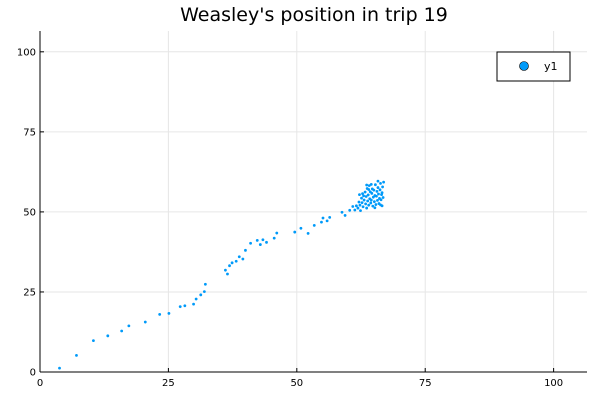 This screenshot has width=600, height=400. I want to click on y-tick-label-4: 100, so click(26, 52).